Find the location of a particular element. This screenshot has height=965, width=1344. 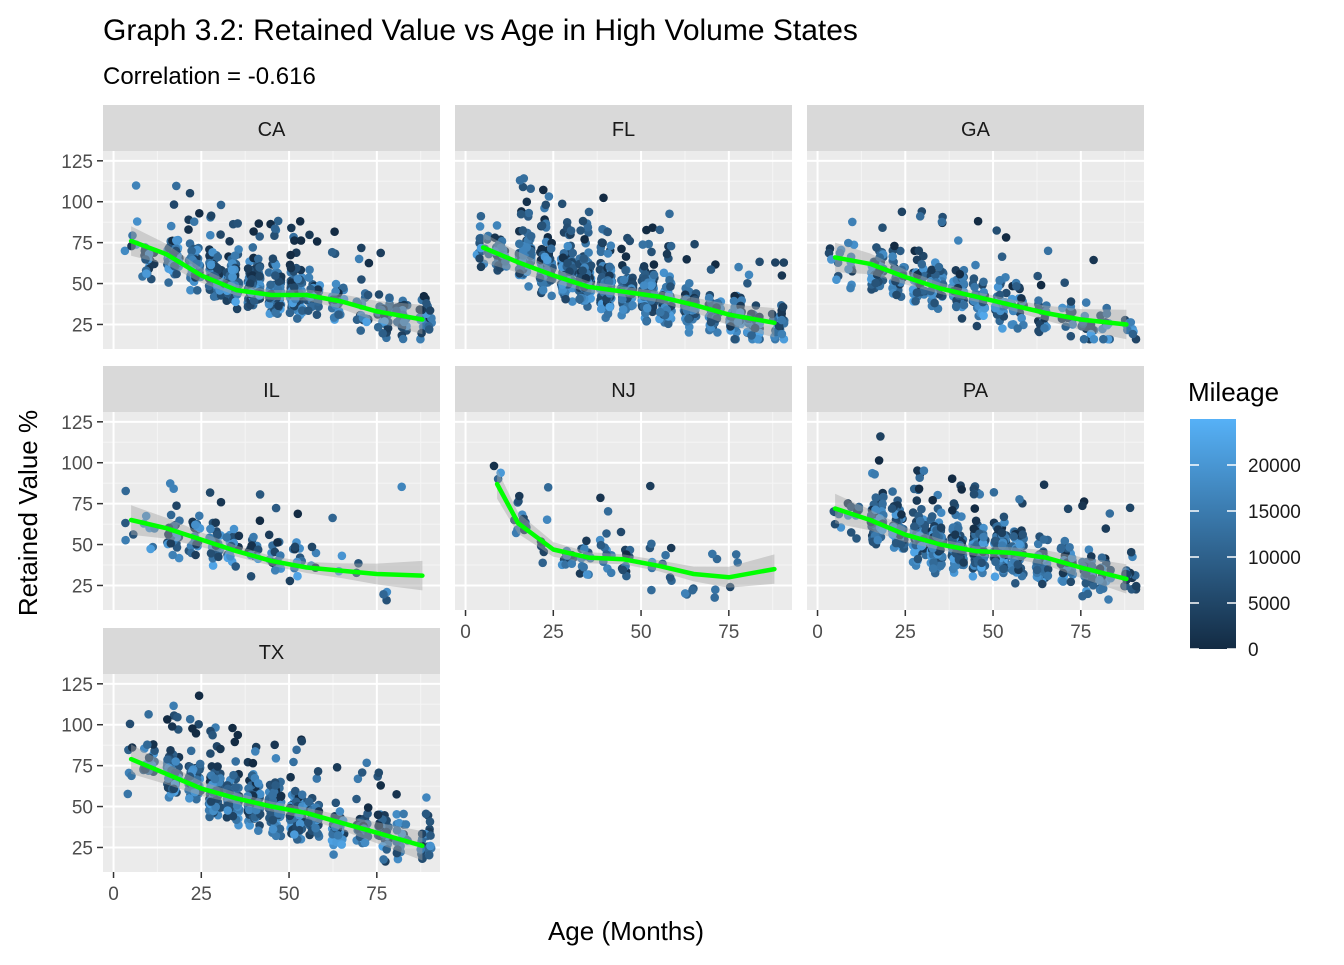

facet-panel-fl: FL is located at coordinates (623, 227).